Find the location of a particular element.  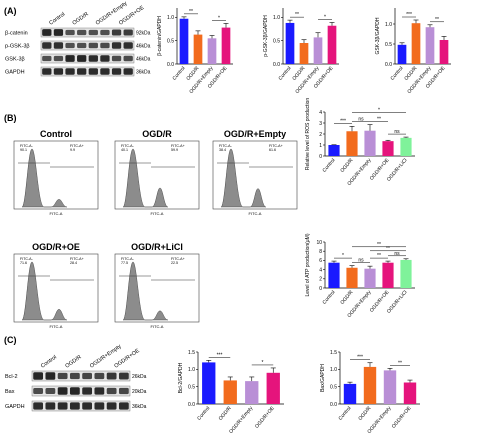

gate-label: FITC-A- is located at coordinates (27, 146).